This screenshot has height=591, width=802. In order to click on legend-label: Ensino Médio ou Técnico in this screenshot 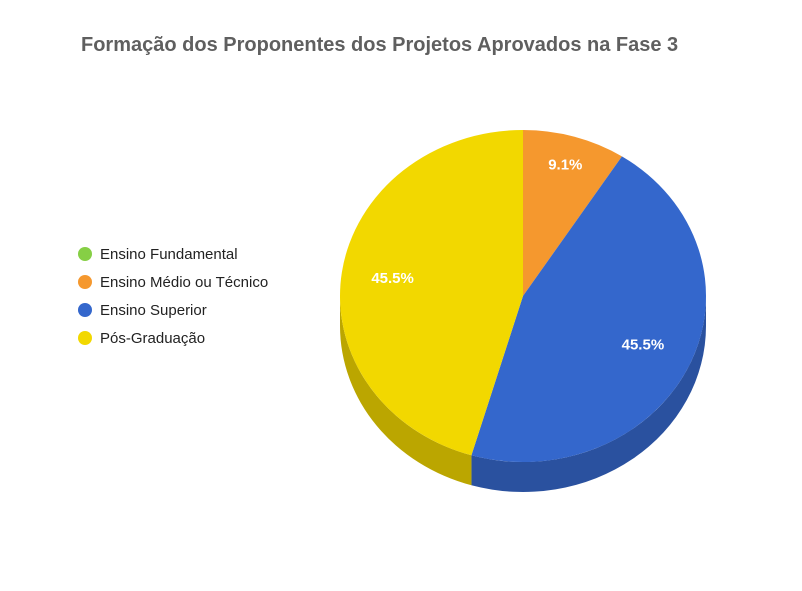, I will do `click(184, 282)`.